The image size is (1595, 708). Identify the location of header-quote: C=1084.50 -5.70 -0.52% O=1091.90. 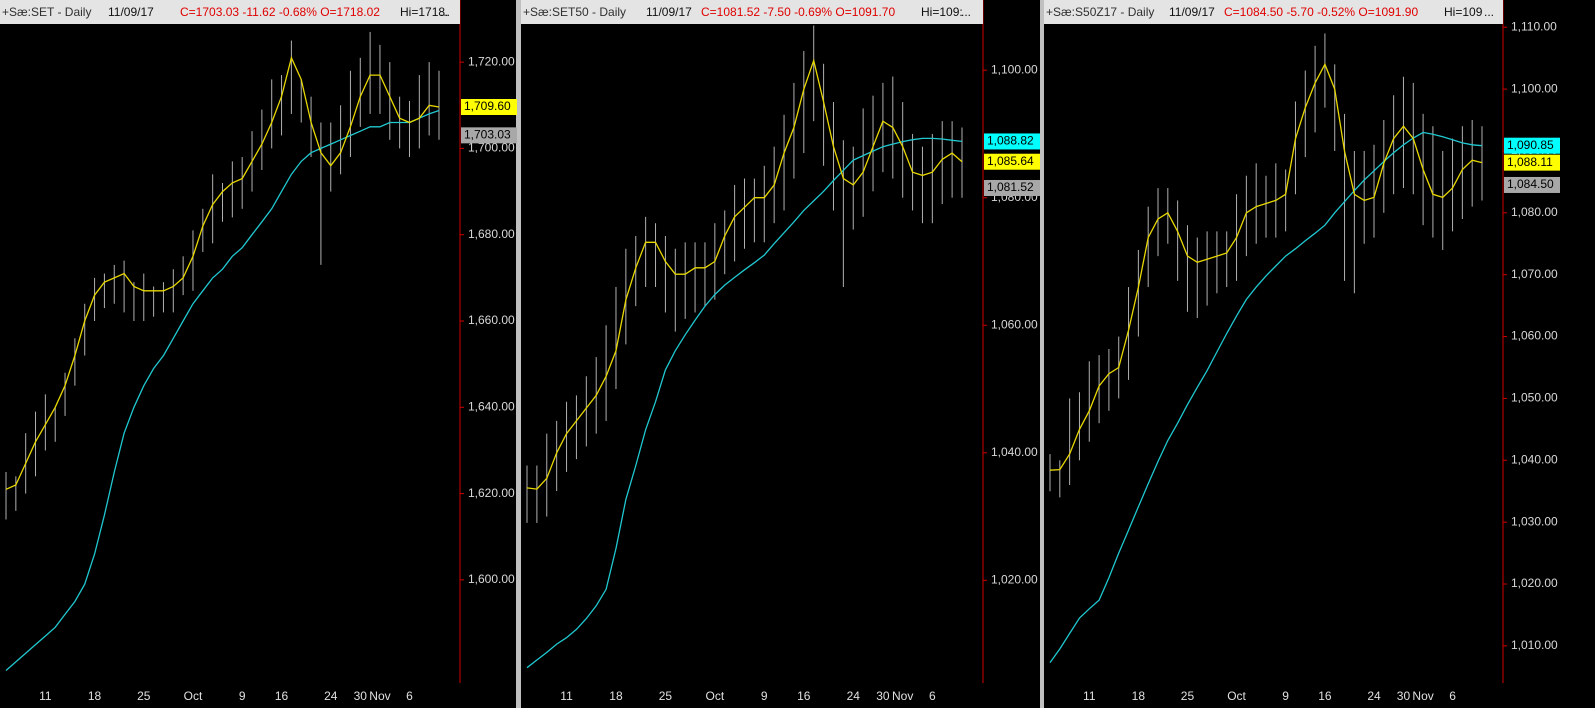
(1321, 12).